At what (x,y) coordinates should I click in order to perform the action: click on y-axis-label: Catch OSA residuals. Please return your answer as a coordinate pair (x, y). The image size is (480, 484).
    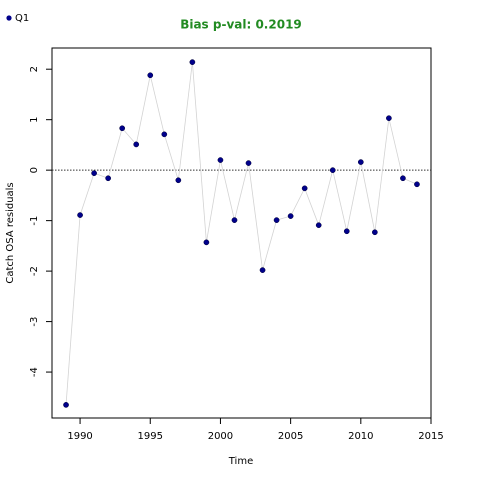
    Looking at the image, I should click on (10, 232).